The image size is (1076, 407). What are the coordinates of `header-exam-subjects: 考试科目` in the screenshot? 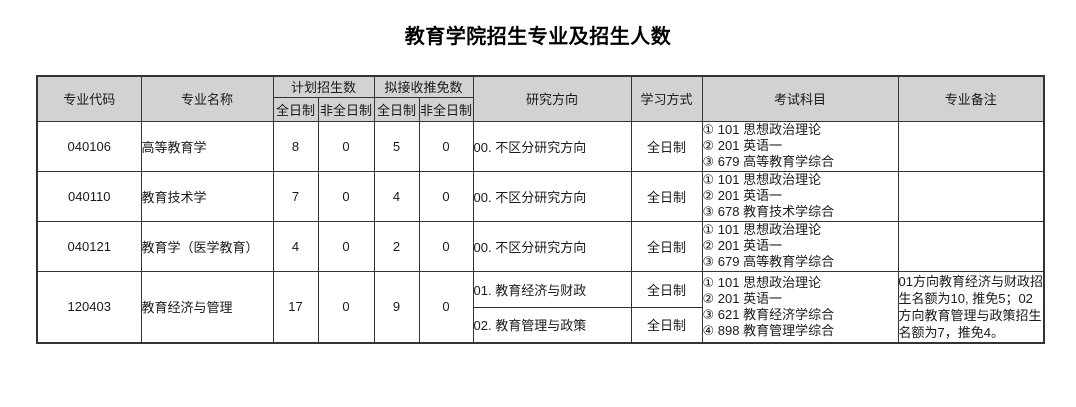 It's located at (800, 98).